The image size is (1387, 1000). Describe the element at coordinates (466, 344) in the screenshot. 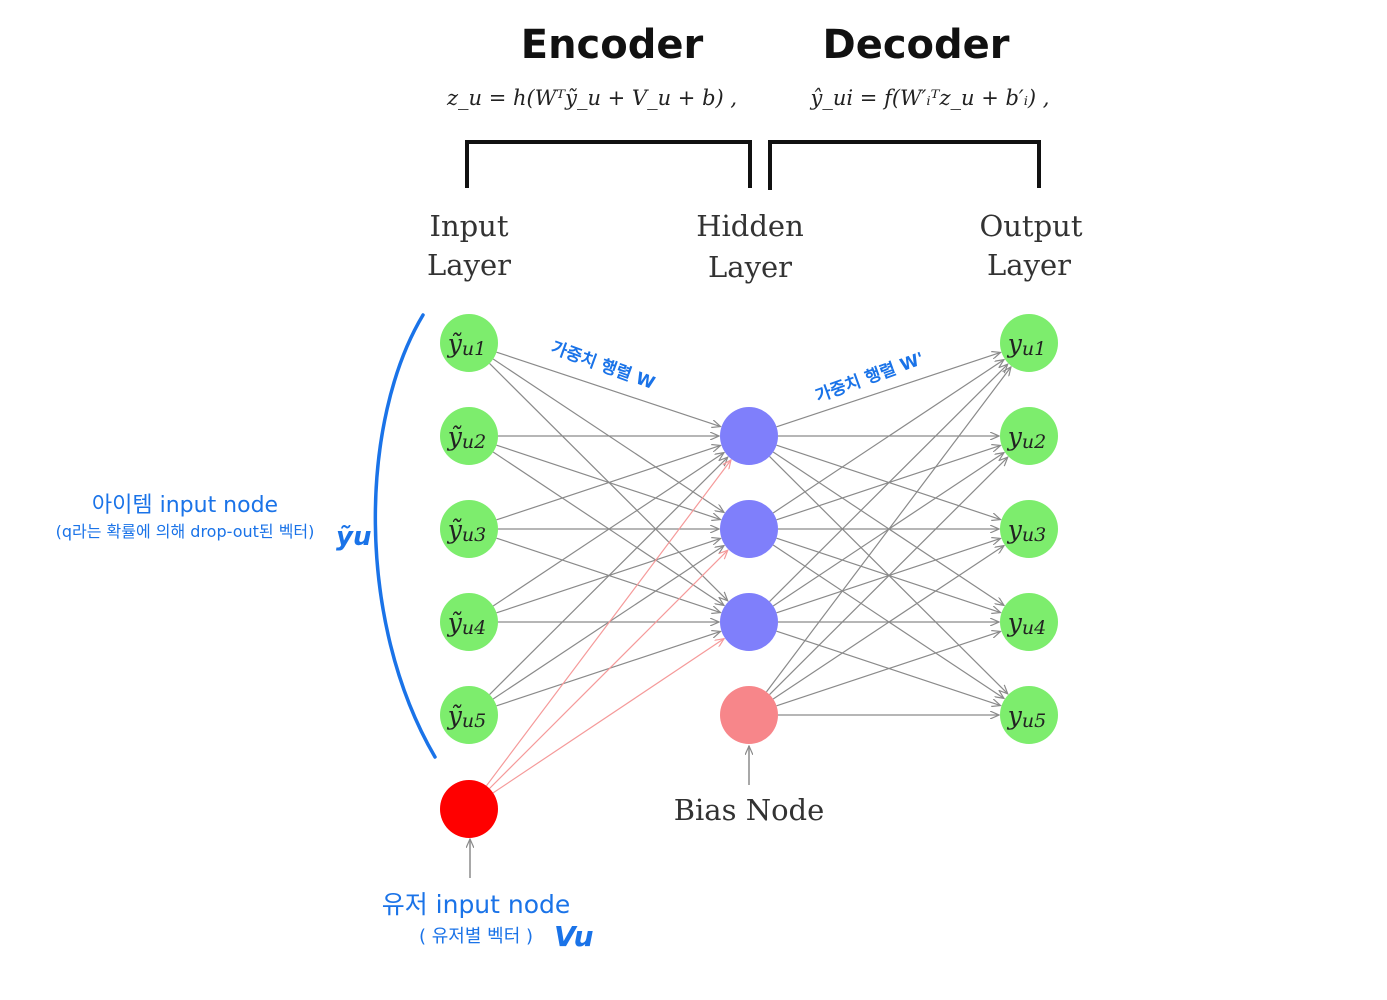

I see `input-node-label: ỹu1` at that location.